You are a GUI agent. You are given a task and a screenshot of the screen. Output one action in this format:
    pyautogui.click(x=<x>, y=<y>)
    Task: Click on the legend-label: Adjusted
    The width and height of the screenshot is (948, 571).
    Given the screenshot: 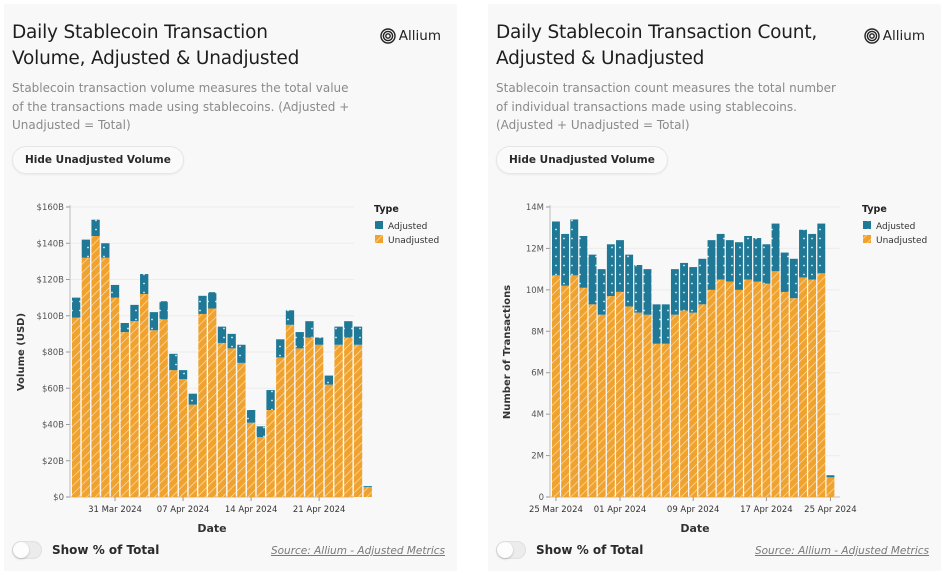 What is the action you would take?
    pyautogui.click(x=895, y=227)
    